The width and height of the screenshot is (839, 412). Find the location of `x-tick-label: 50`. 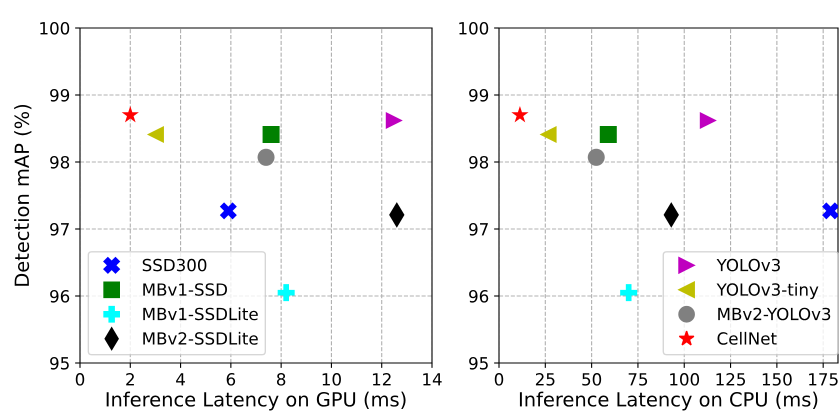

x-tick-label: 50 is located at coordinates (592, 379).